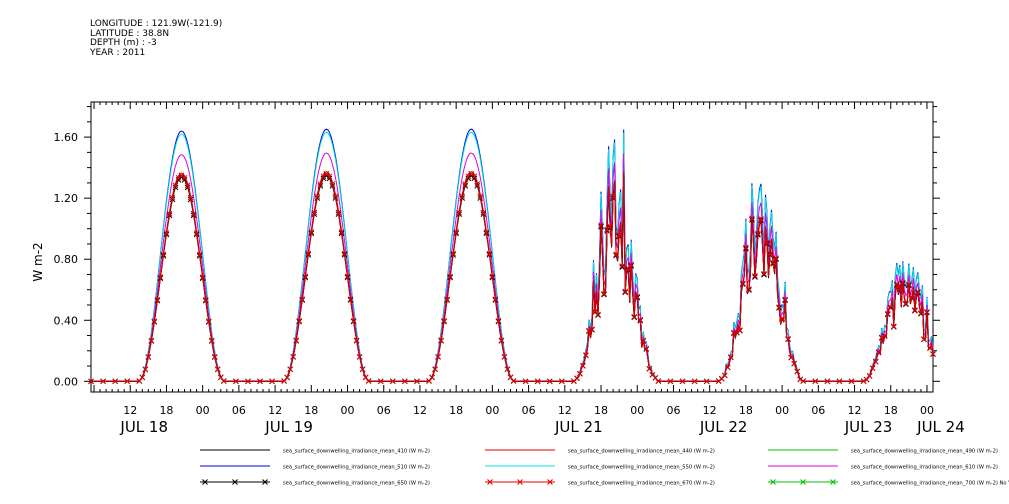  What do you see at coordinates (940, 427) in the screenshot?
I see `day-label: JUL 24` at bounding box center [940, 427].